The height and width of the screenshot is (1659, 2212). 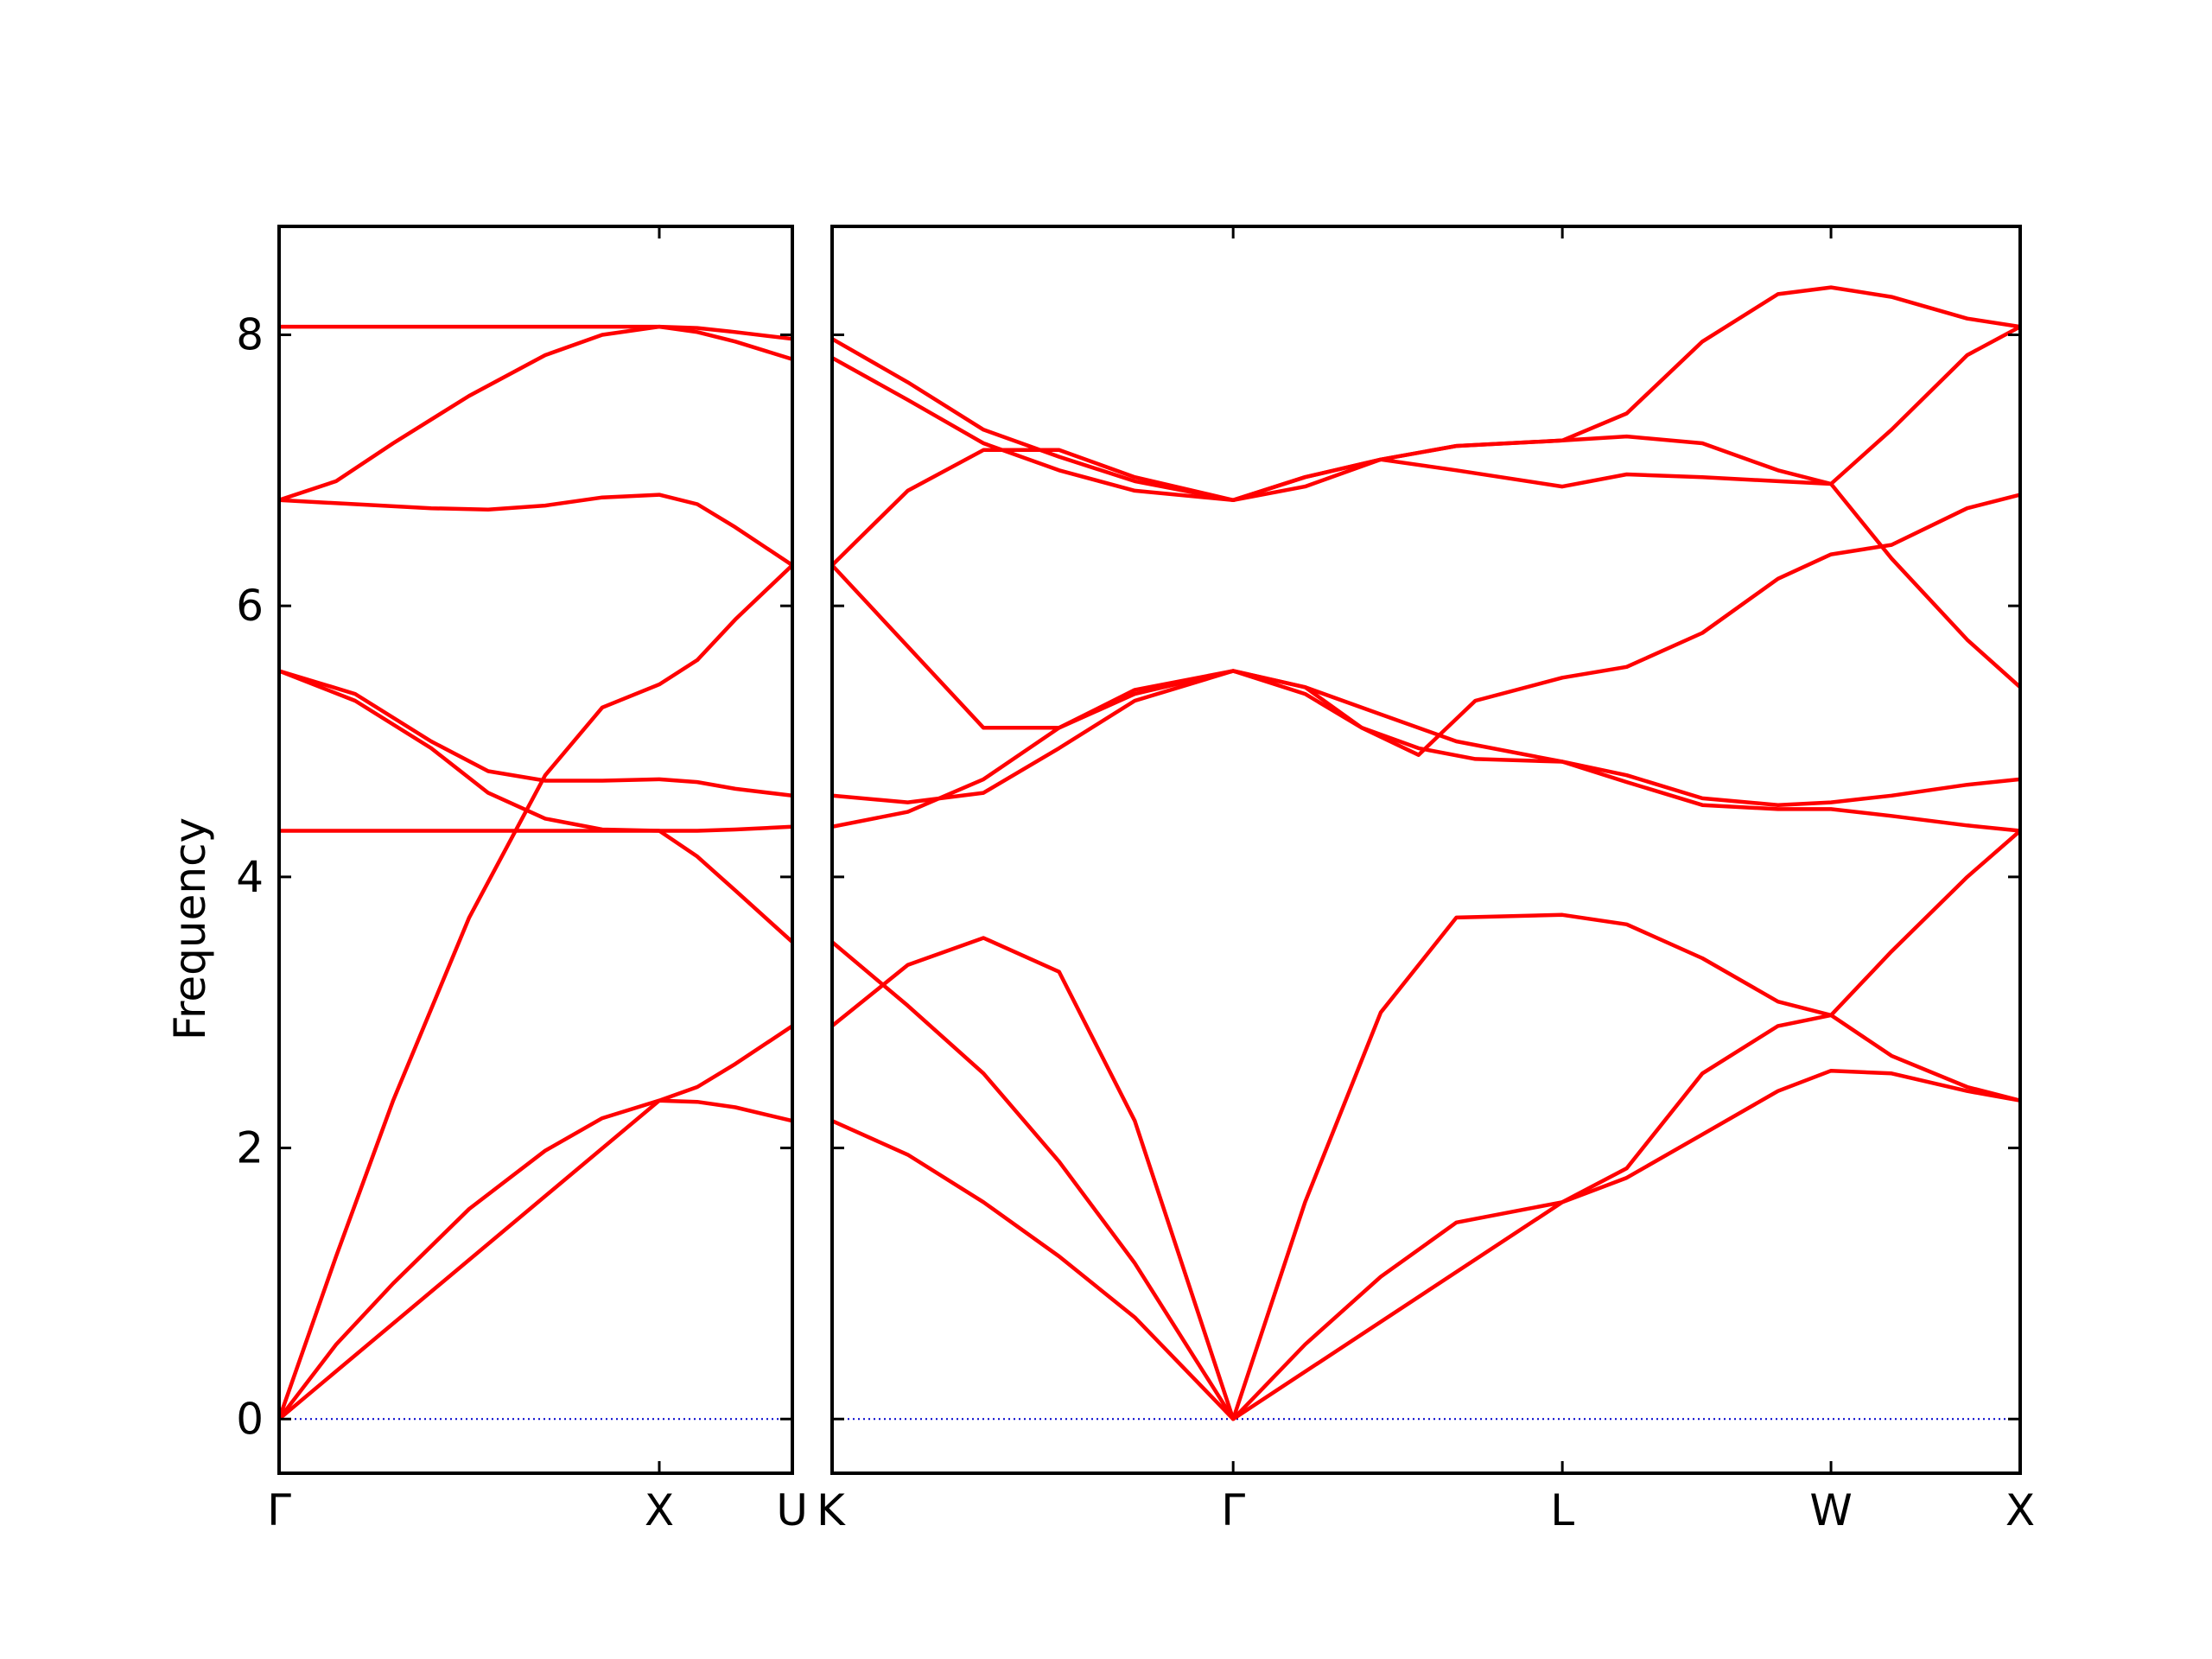 What do you see at coordinates (250, 334) in the screenshot?
I see `y-tick-label: 8` at bounding box center [250, 334].